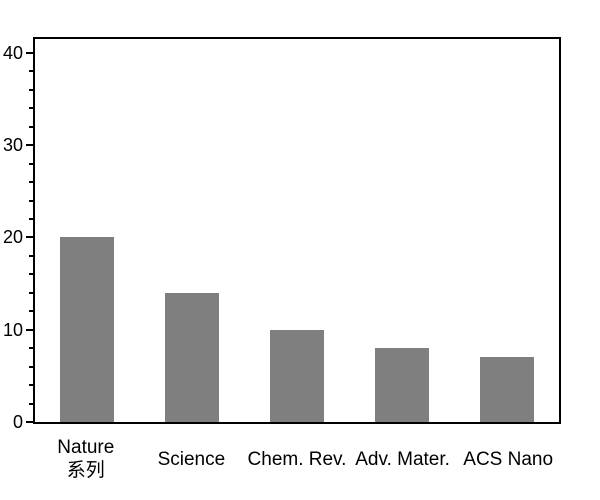 This screenshot has height=500, width=600. I want to click on y-tick-label: 40, so click(12, 52).